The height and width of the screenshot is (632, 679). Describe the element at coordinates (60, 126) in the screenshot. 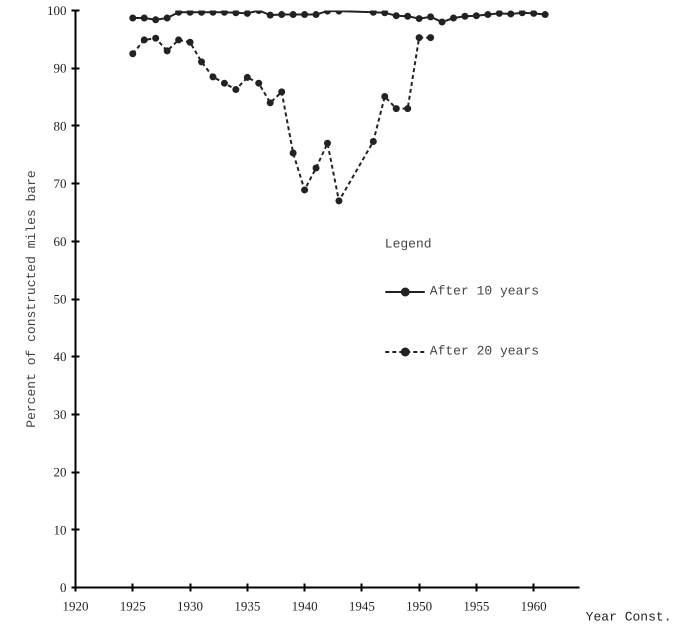

I see `y-tick-label: 80` at that location.